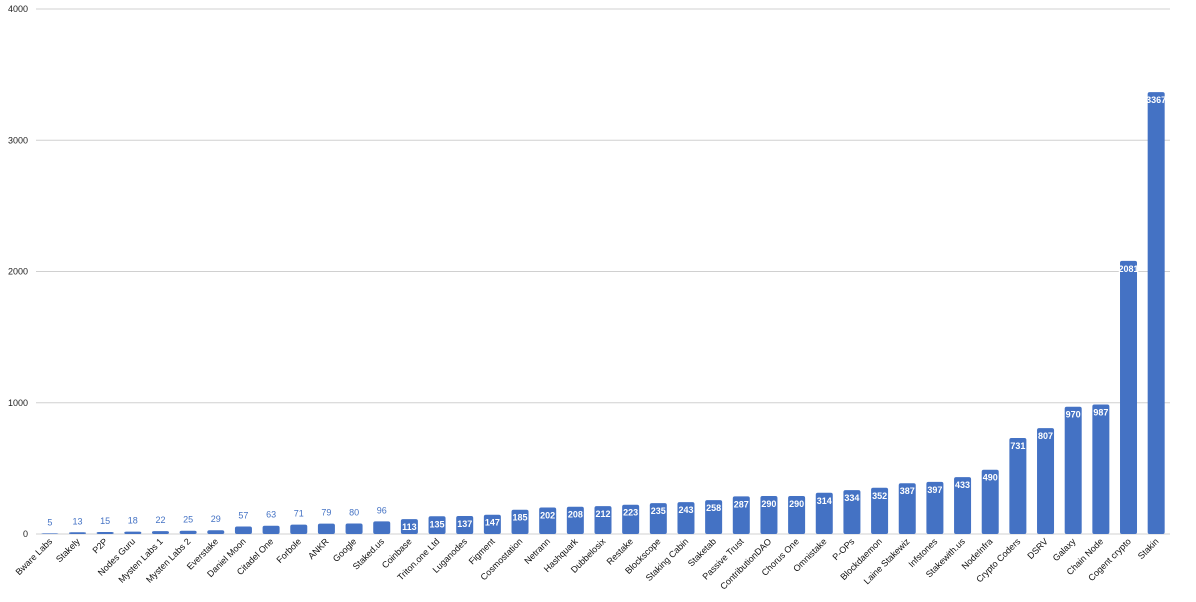 The image size is (1196, 602). What do you see at coordinates (934, 490) in the screenshot?
I see `value-label: 397` at bounding box center [934, 490].